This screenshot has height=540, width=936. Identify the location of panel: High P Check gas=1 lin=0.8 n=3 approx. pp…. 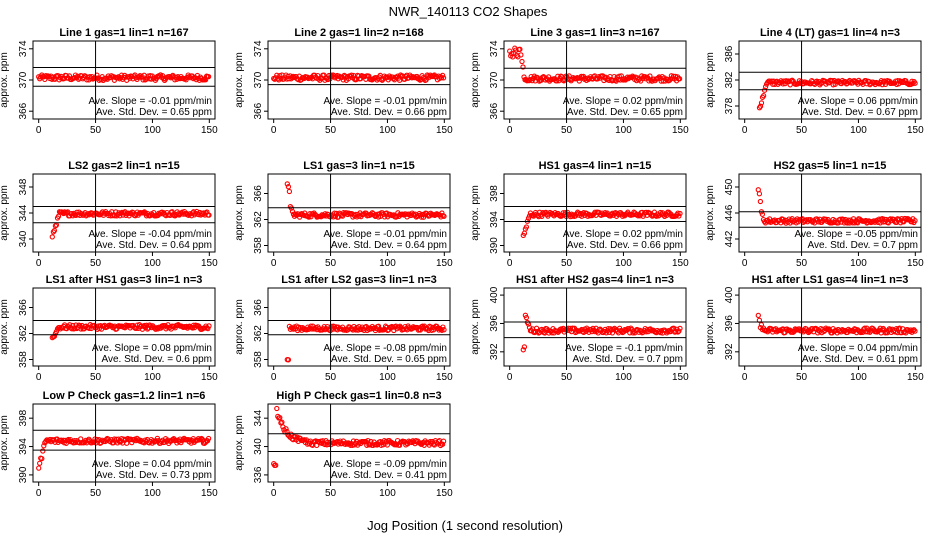
(343, 444).